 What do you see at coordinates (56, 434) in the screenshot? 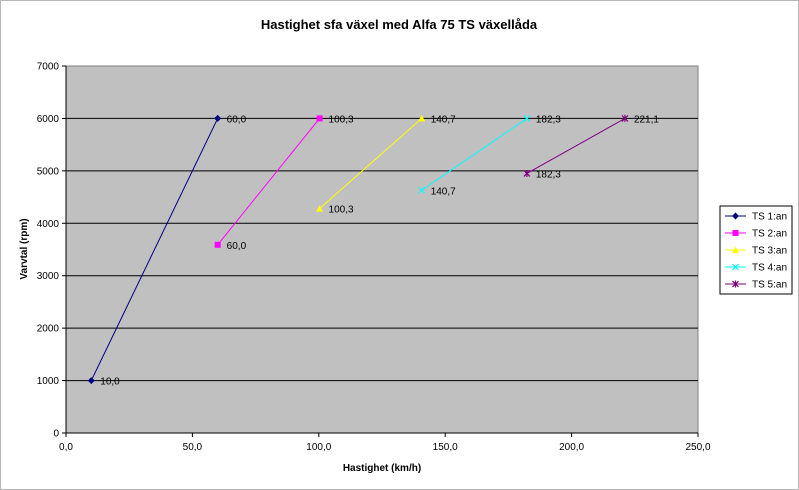
I see `y-tick-label: 0` at bounding box center [56, 434].